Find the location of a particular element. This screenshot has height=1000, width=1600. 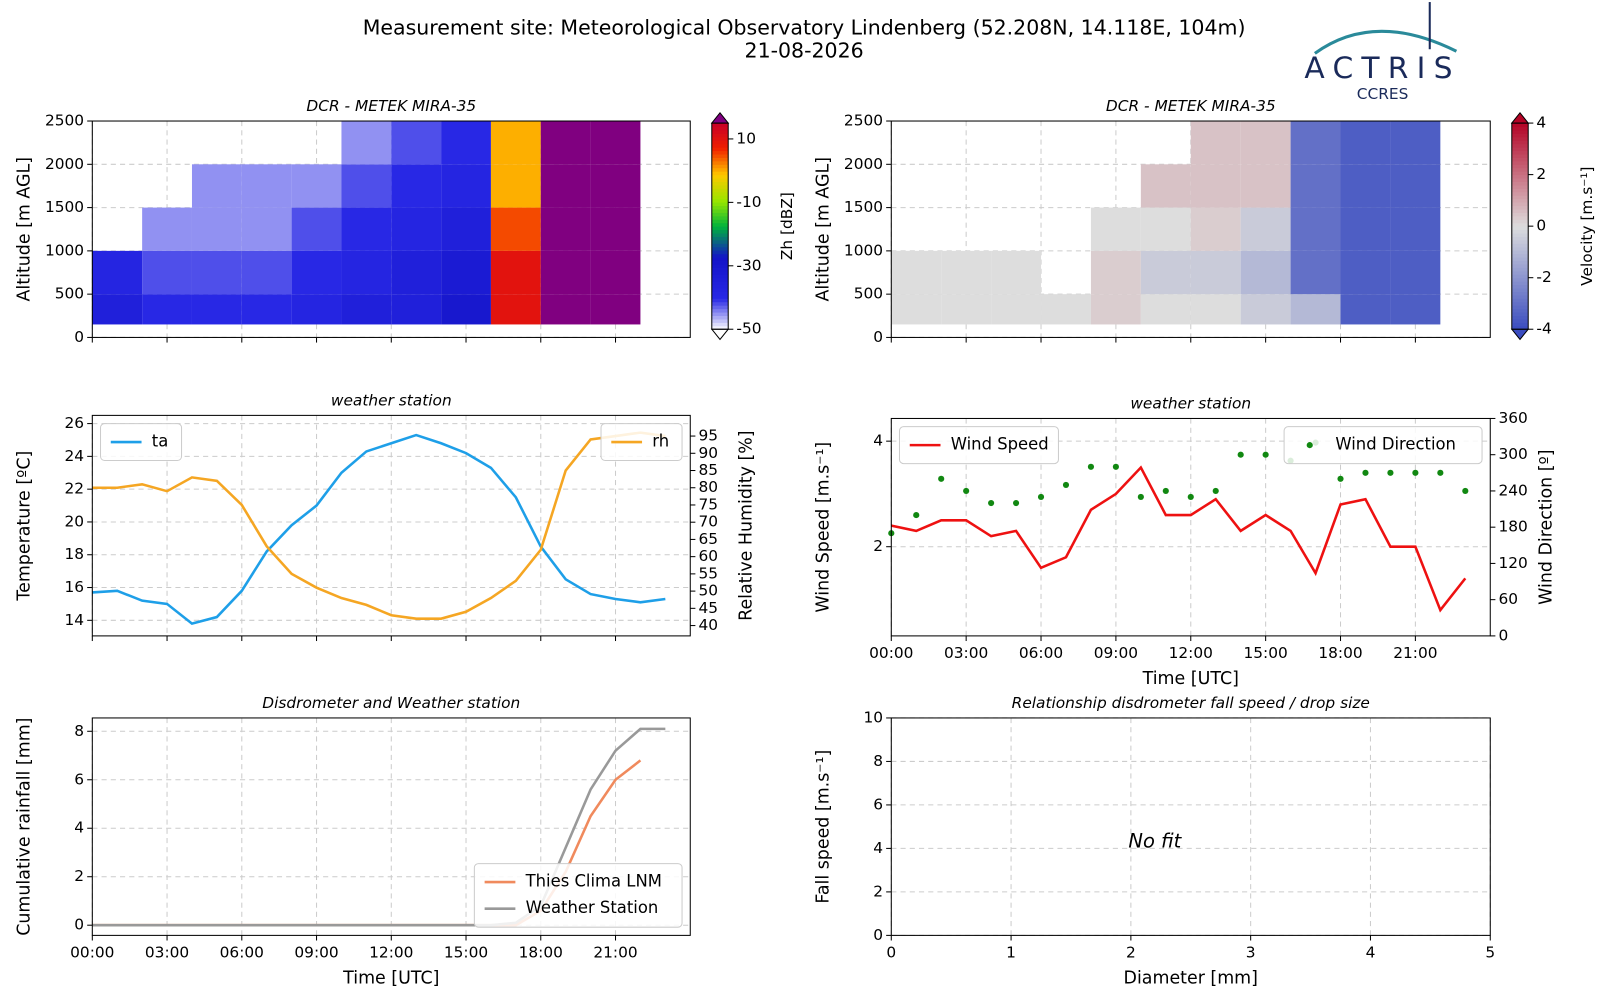

y2-tick-label: 80 is located at coordinates (708, 487).